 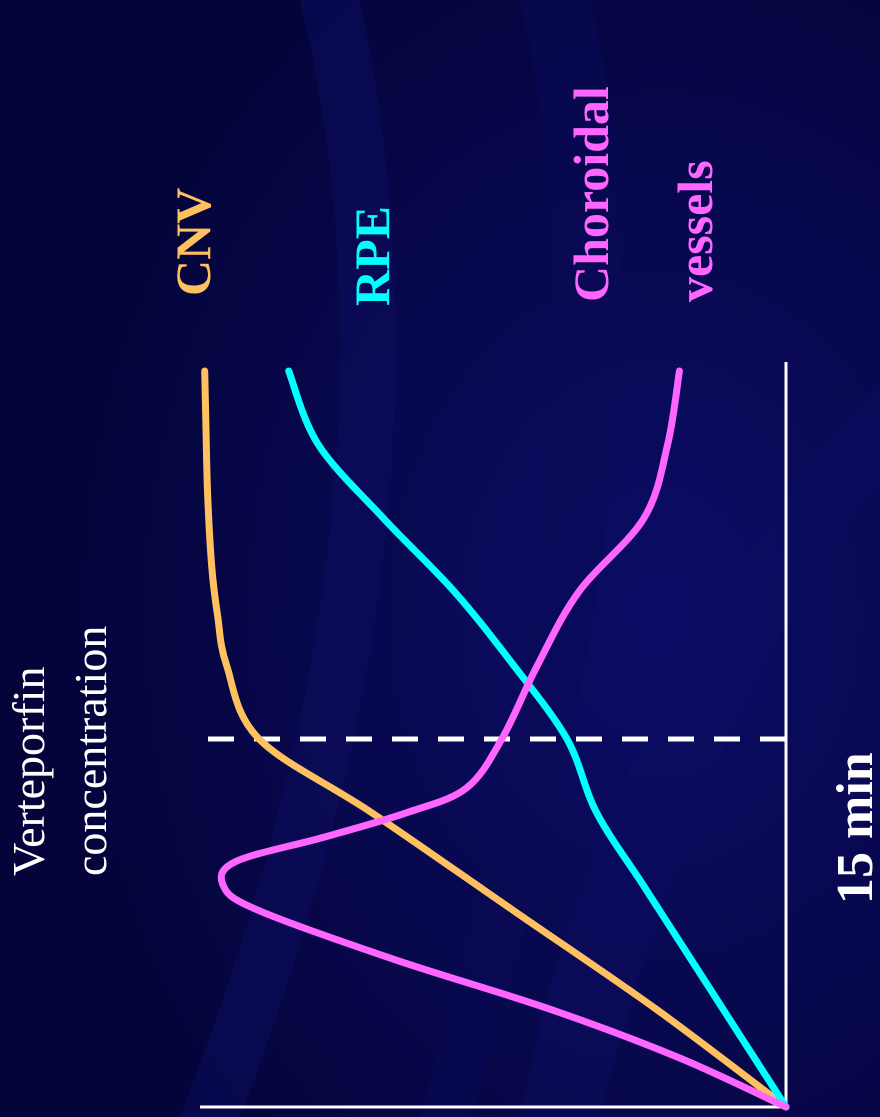 I want to click on y-axis-label-line2: concentration, so click(x=90, y=750).